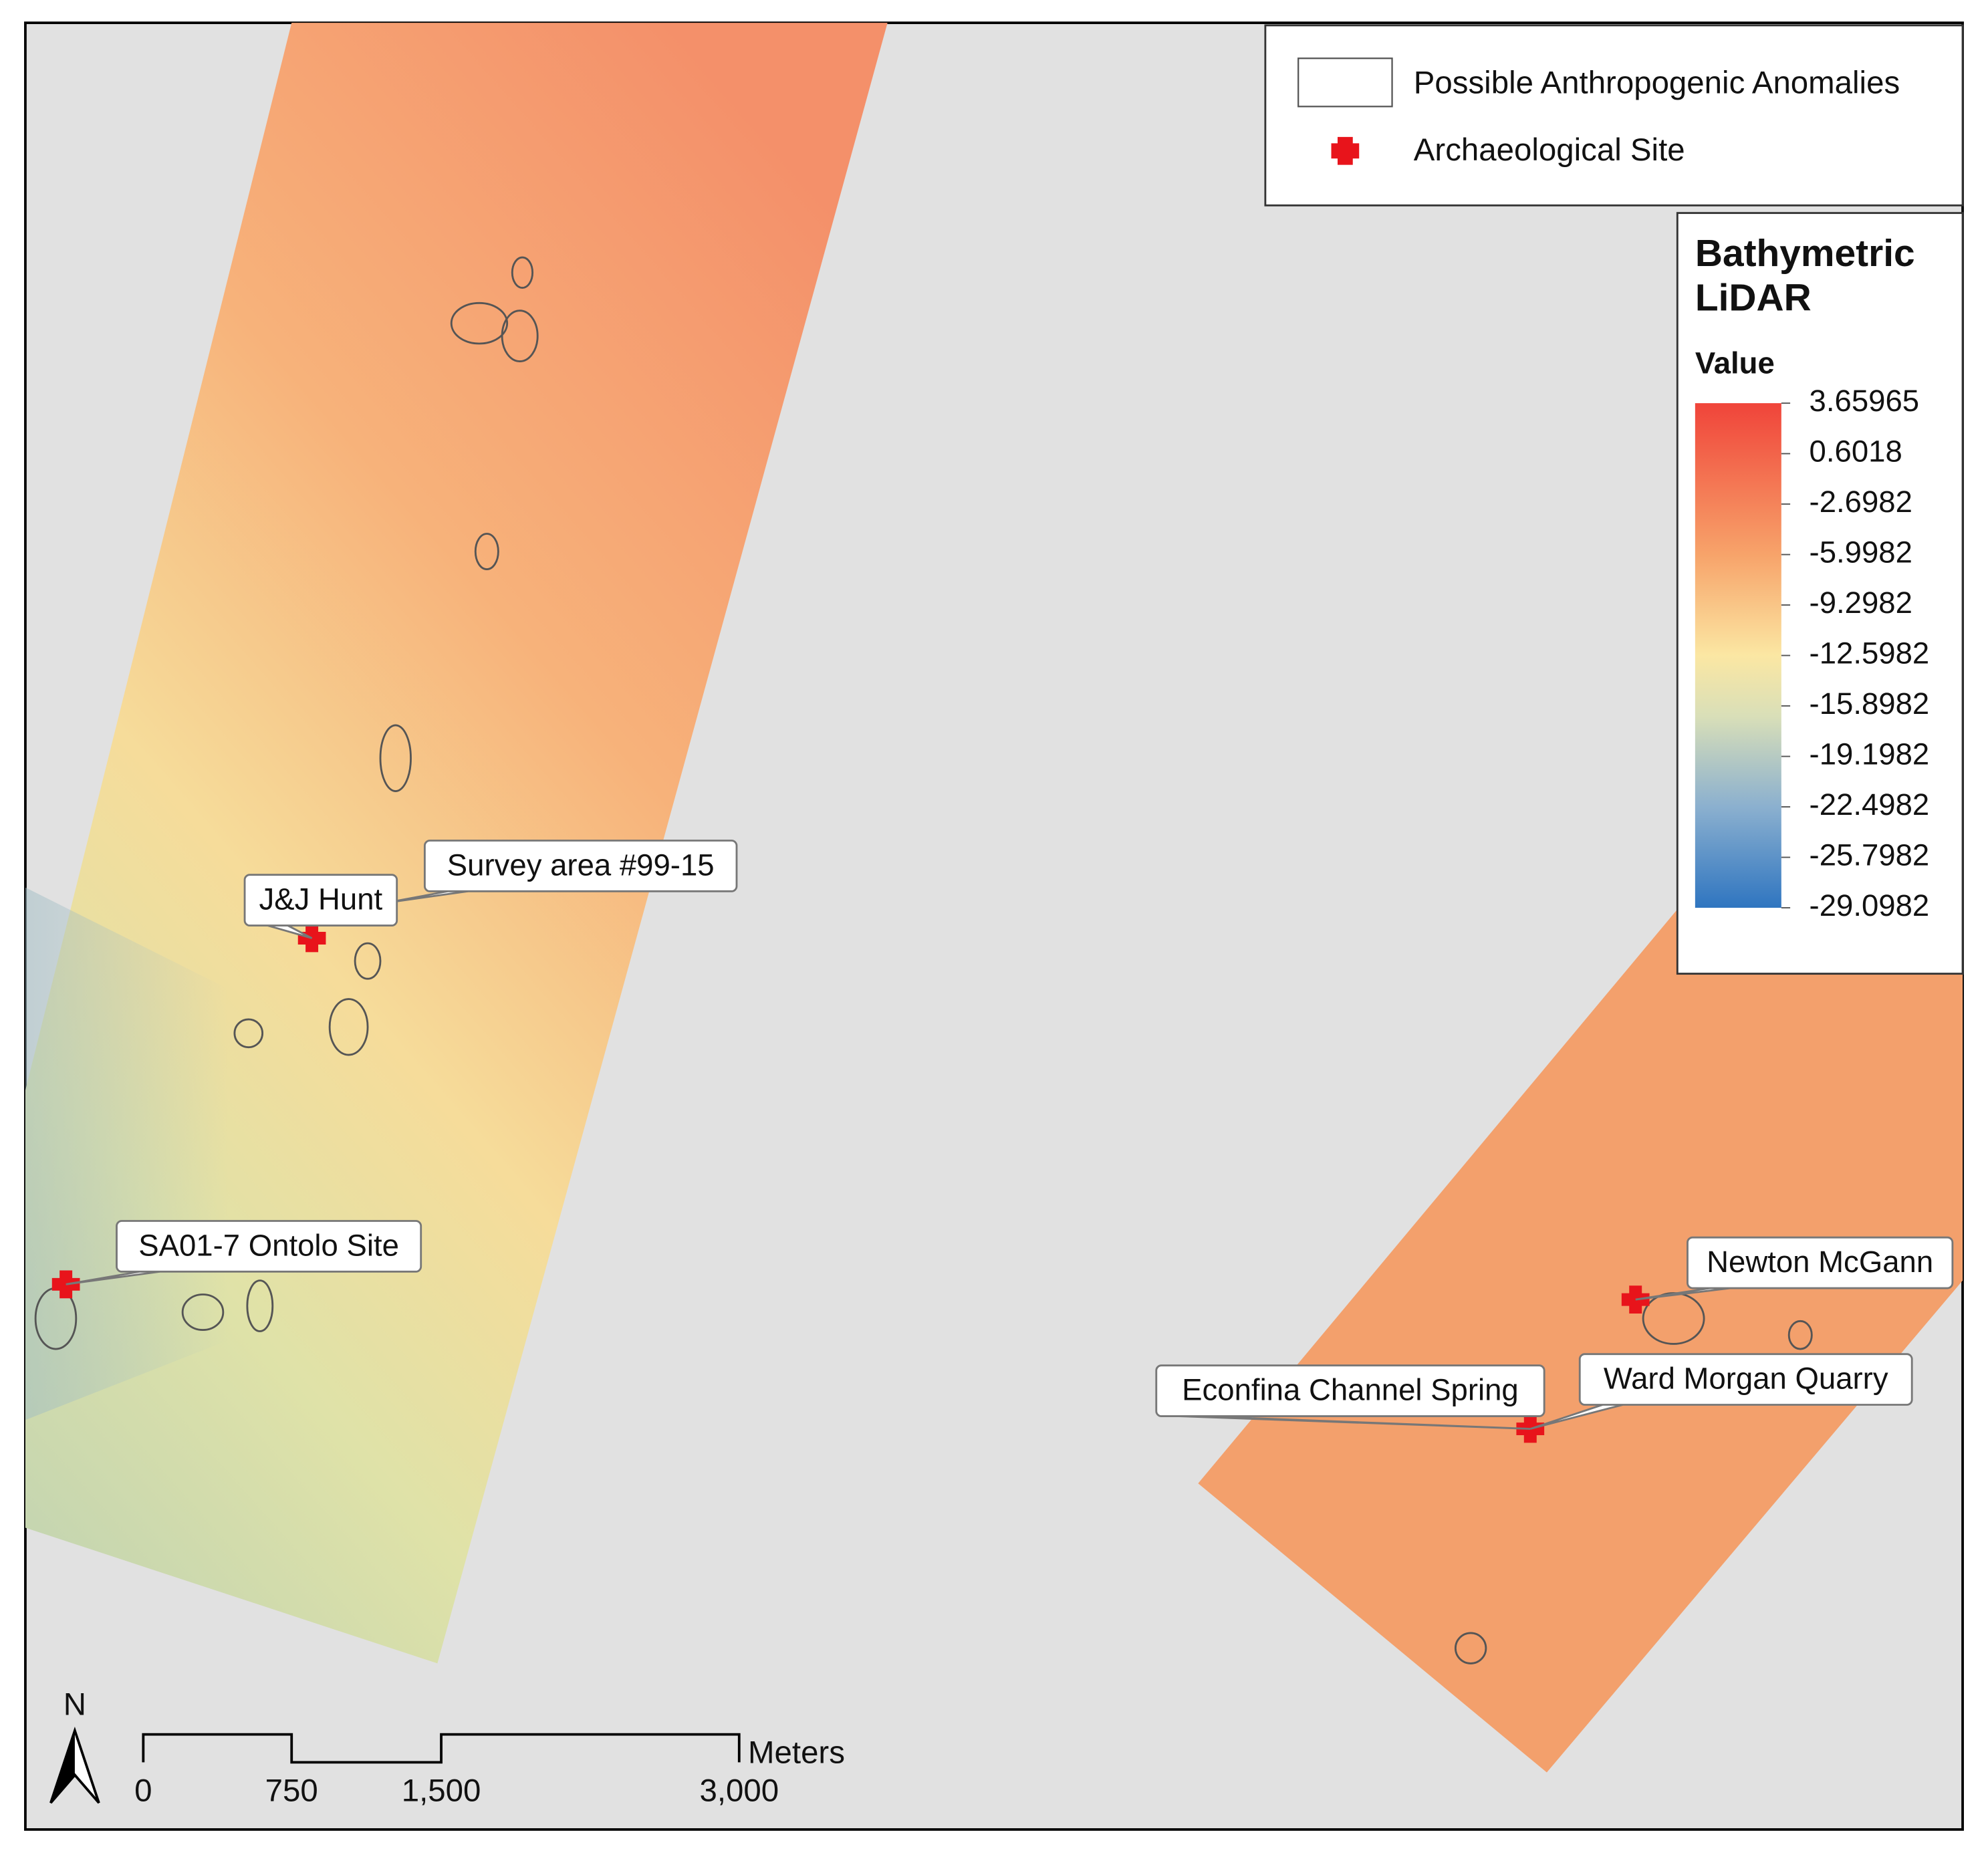 The height and width of the screenshot is (1865, 1988). Describe the element at coordinates (1549, 150) in the screenshot. I see `legend-label: Archaeological Site` at that location.